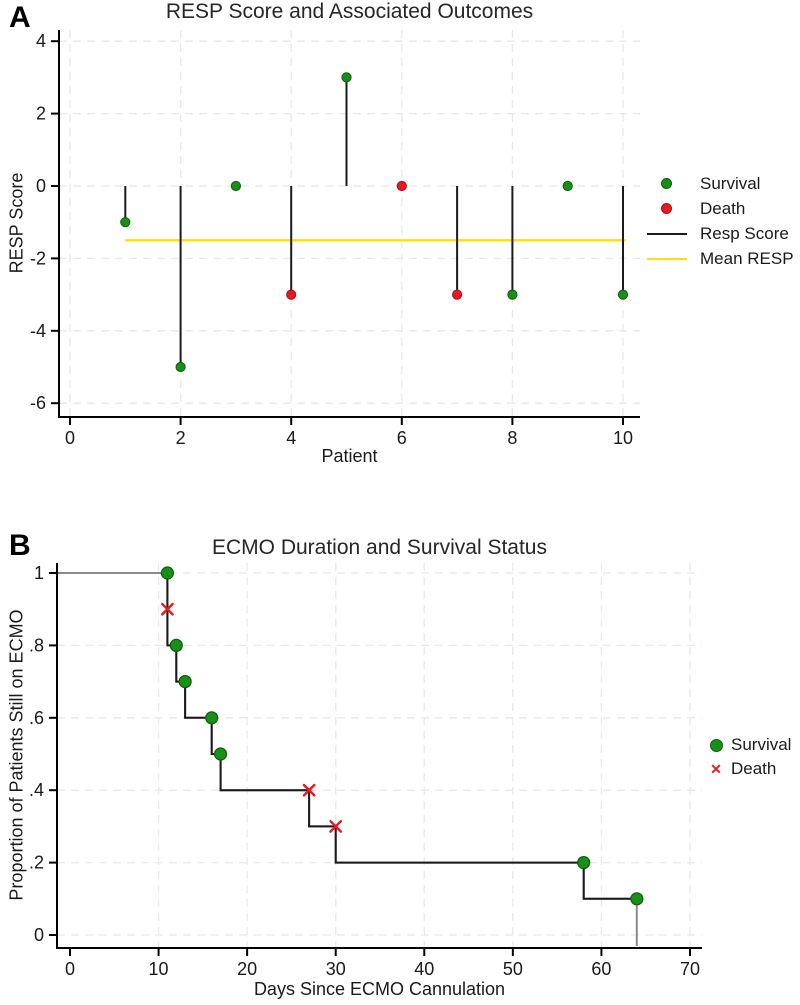  What do you see at coordinates (379, 989) in the screenshot?
I see `panel-b-x-axis-label: Days Since ECMO Cannulation` at bounding box center [379, 989].